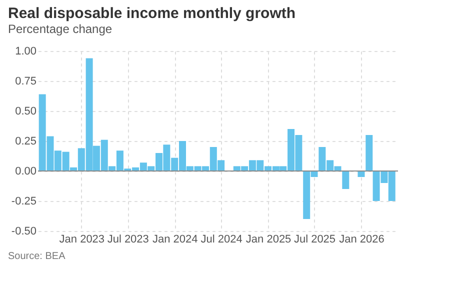 The width and height of the screenshot is (450, 300). Describe the element at coordinates (23, 202) in the screenshot. I see `y-tick-label: -0.25` at that location.